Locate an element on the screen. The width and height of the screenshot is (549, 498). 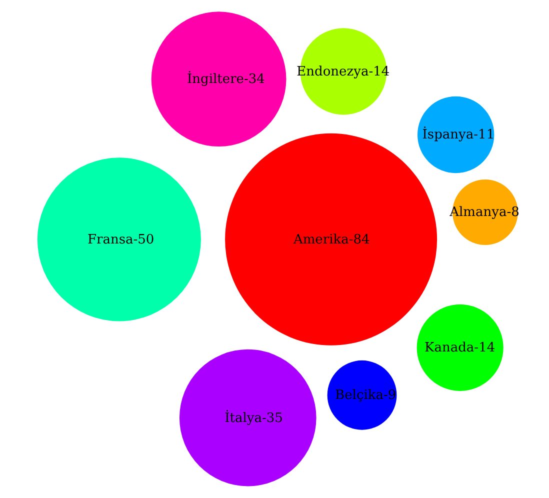
category-label: İngiltere- is located at coordinates (217, 79).